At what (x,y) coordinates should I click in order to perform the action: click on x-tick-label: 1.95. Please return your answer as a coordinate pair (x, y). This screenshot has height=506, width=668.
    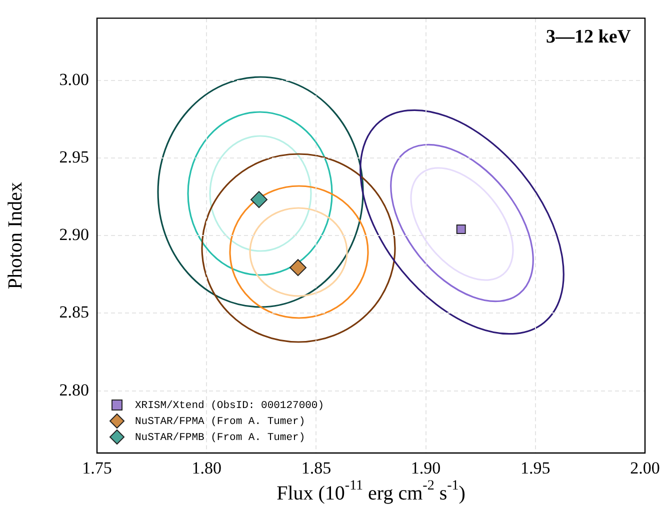
    Looking at the image, I should click on (535, 468).